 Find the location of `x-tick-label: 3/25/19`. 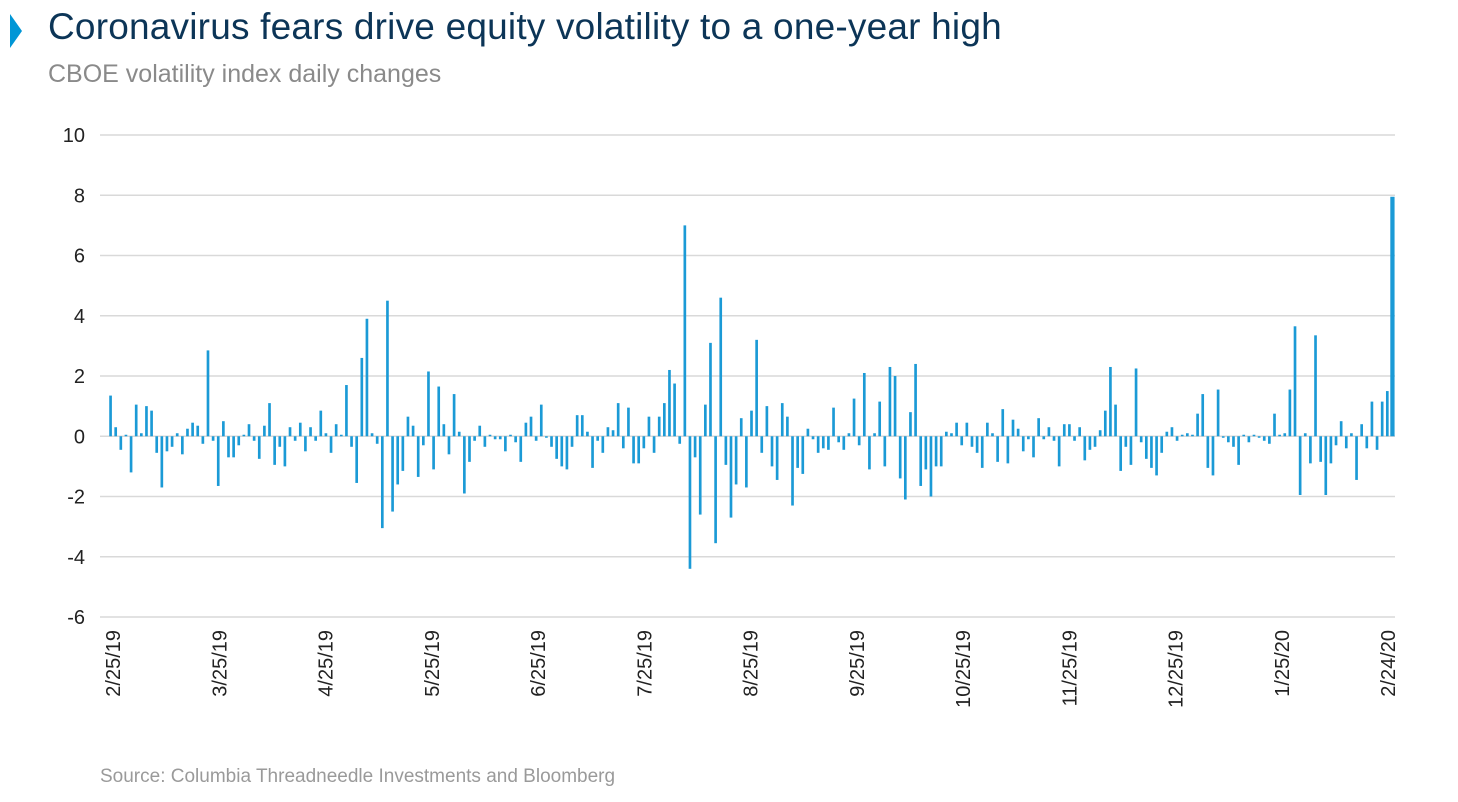

x-tick-label: 3/25/19 is located at coordinates (220, 663).